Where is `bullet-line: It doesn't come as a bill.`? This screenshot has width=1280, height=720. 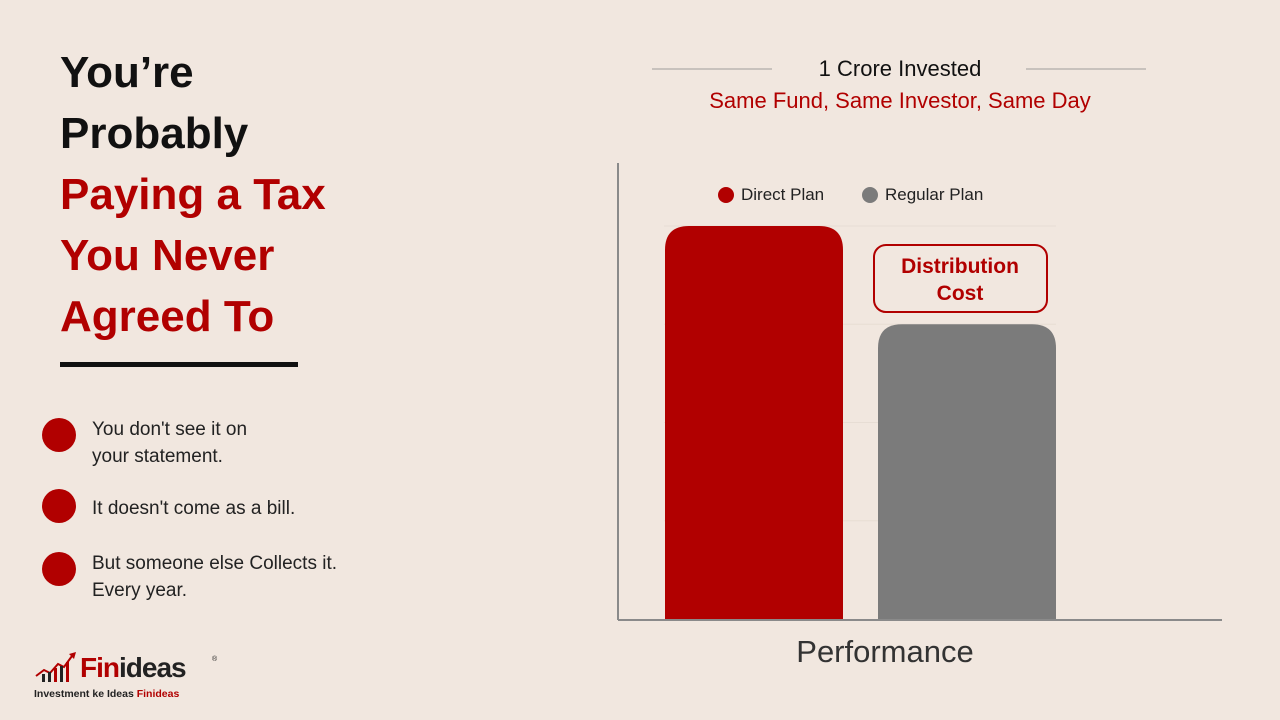 bullet-line: It doesn't come as a bill. is located at coordinates (194, 508).